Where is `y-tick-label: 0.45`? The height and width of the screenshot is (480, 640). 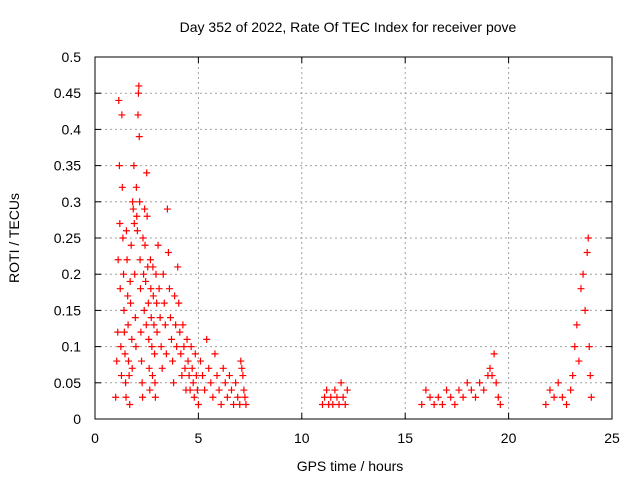
y-tick-label: 0.45 is located at coordinates (67, 93).